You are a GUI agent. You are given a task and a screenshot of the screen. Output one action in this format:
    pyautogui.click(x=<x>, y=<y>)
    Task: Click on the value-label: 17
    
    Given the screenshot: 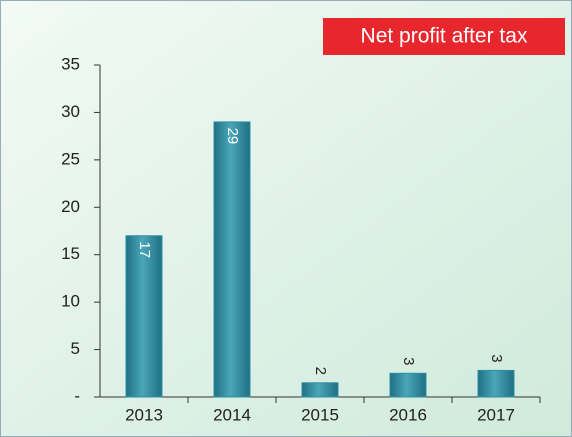 What is the action you would take?
    pyautogui.click(x=144, y=249)
    